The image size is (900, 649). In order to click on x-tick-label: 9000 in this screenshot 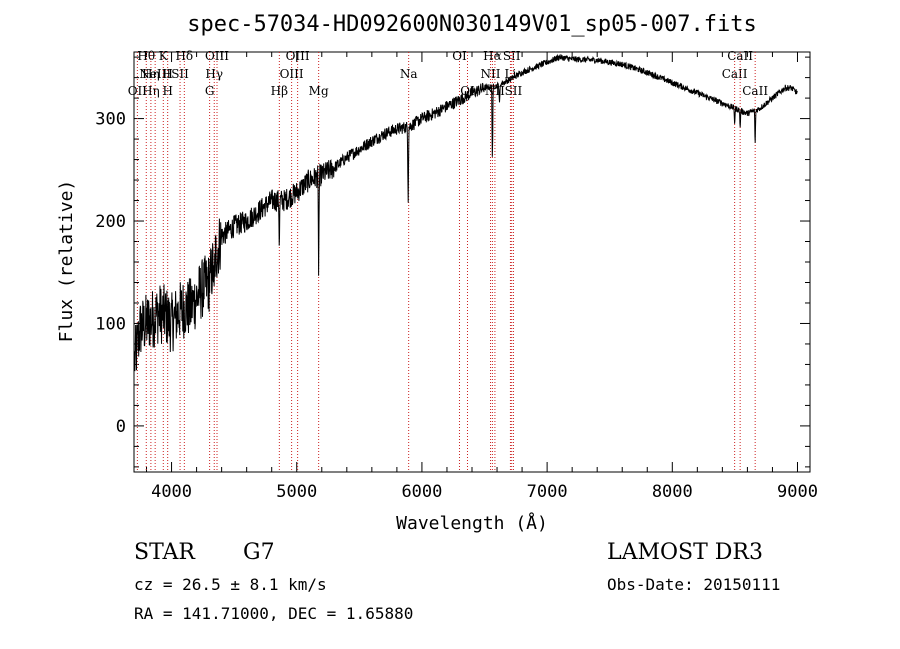, I will do `click(797, 492)`.